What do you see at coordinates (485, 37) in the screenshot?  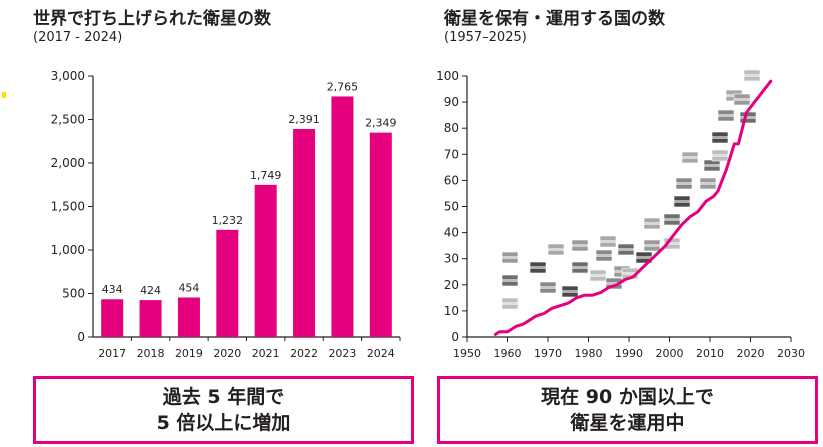 I see `right-chart-subtitle: (1957–2025)` at bounding box center [485, 37].